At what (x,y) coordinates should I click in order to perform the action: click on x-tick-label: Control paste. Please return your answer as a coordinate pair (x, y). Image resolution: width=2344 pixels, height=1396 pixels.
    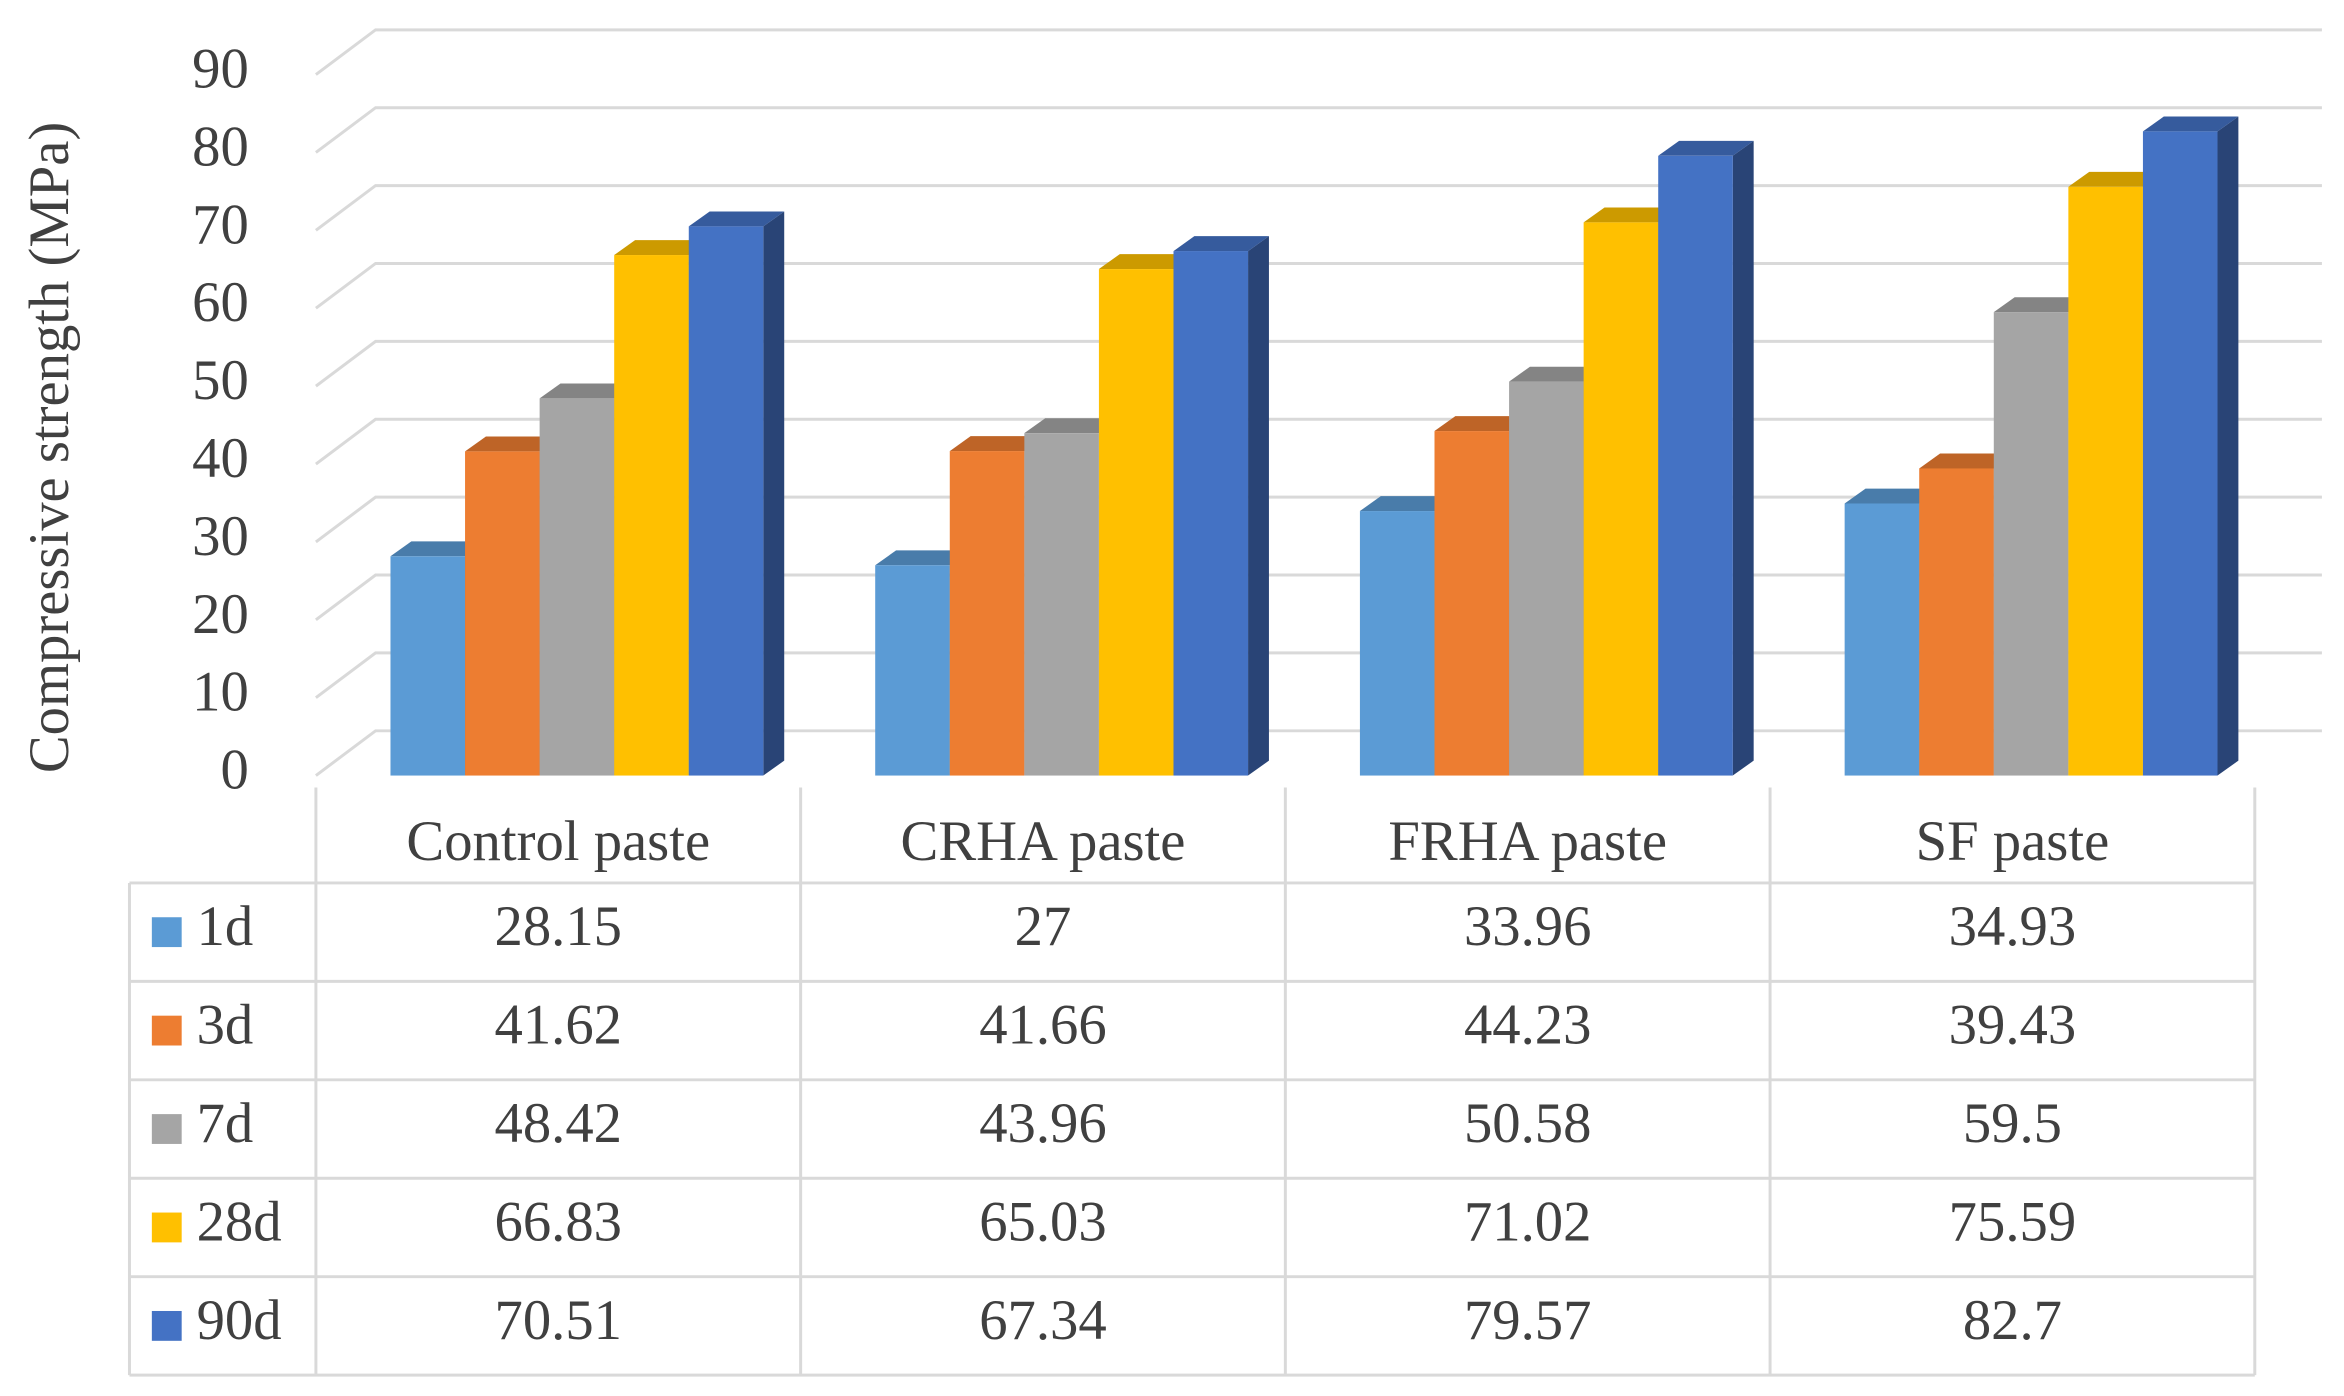
    Looking at the image, I should click on (558, 842).